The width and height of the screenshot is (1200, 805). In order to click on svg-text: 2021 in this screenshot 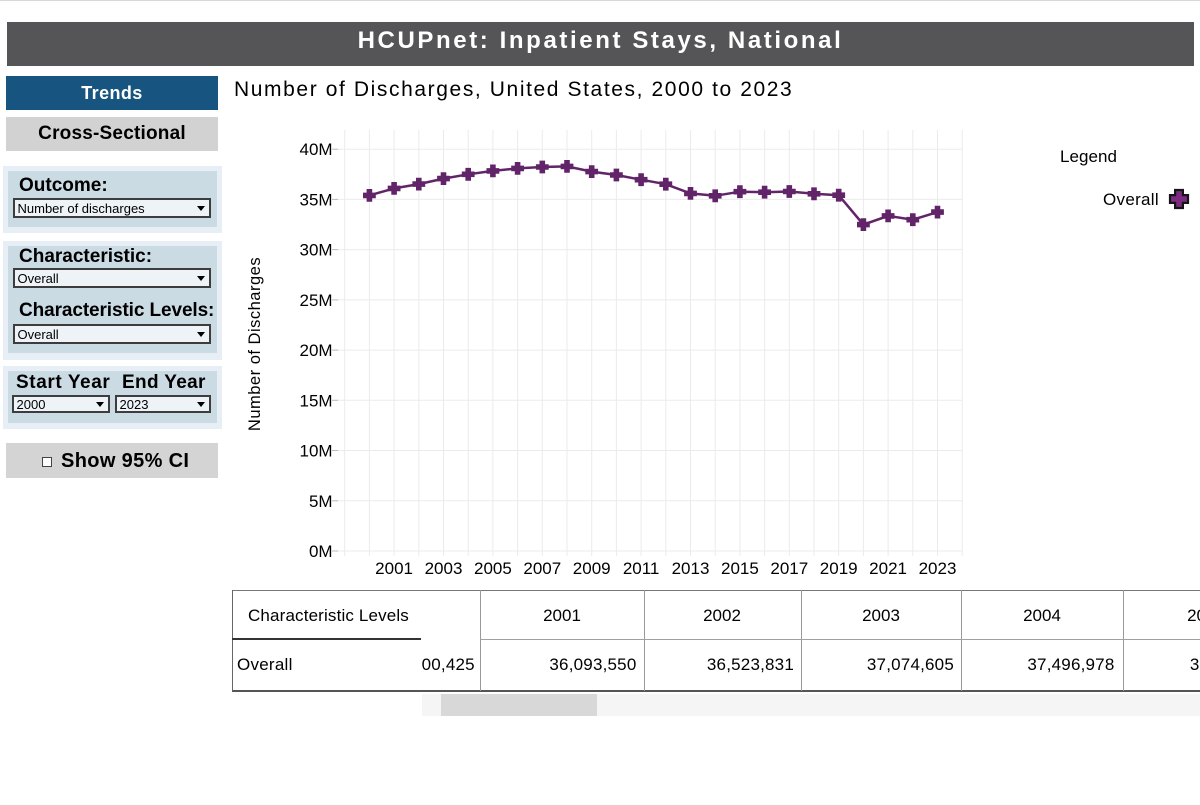, I will do `click(888, 568)`.